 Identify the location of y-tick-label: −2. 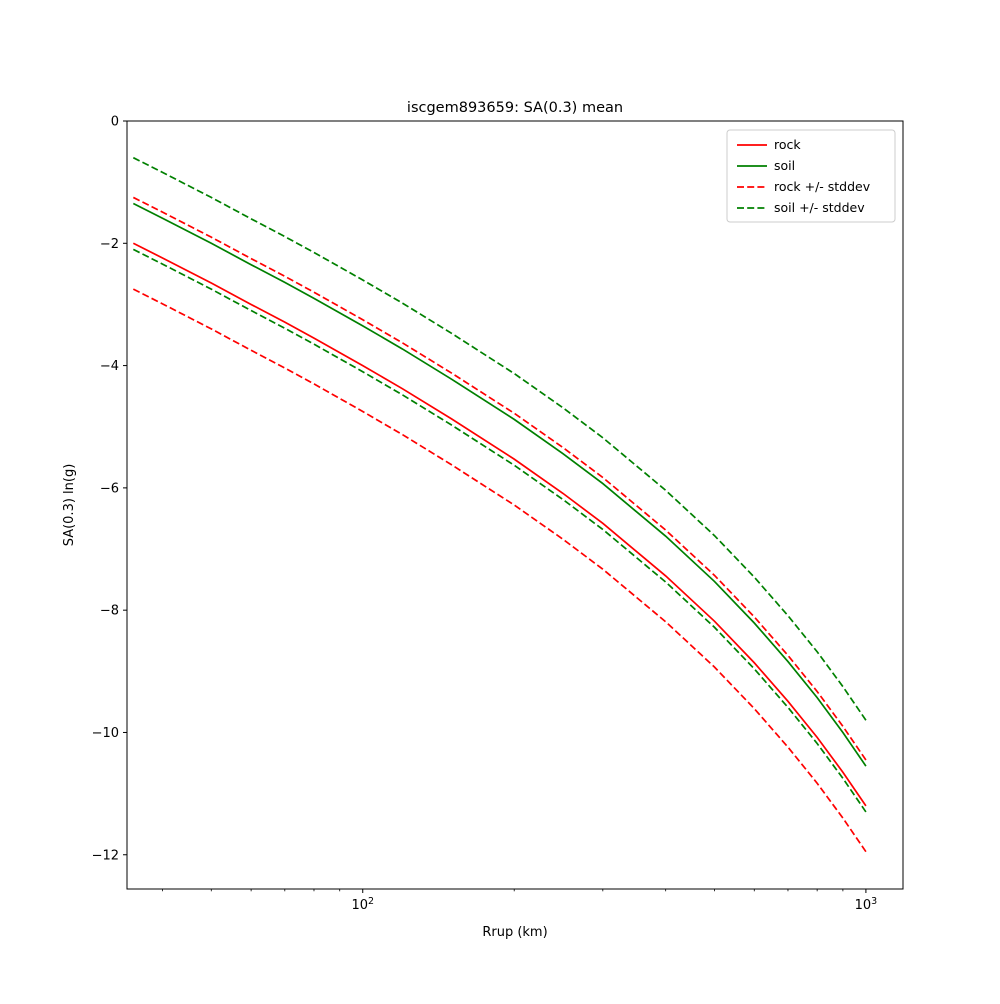
(109, 244).